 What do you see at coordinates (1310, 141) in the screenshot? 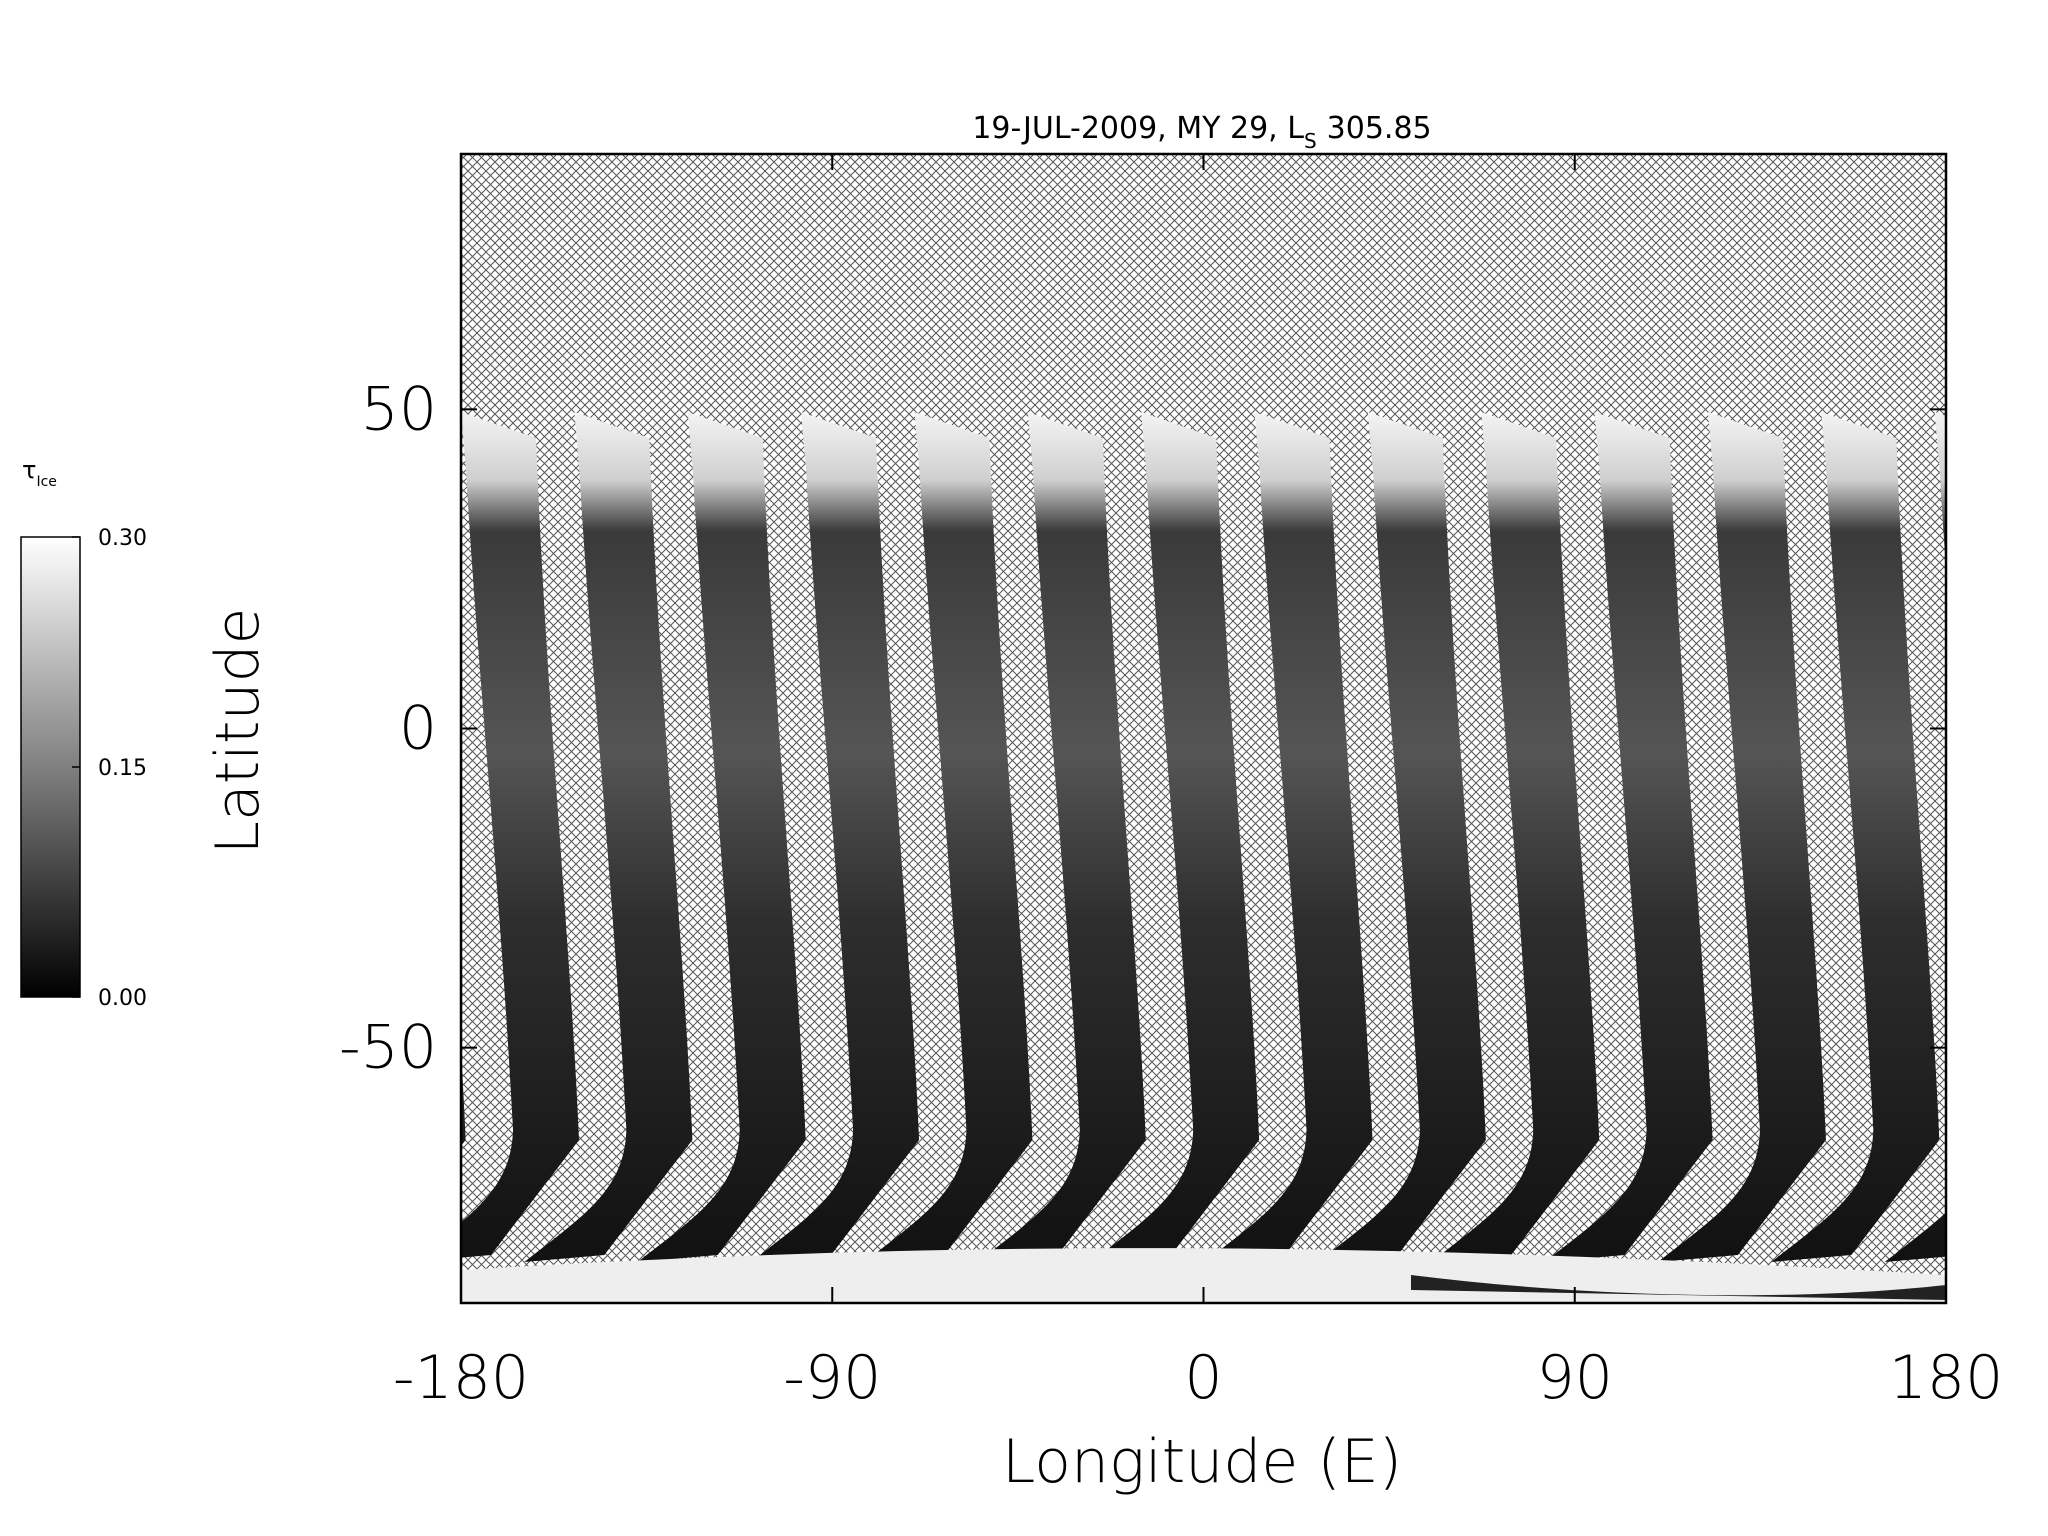
I see `title-subscript: S` at bounding box center [1310, 141].